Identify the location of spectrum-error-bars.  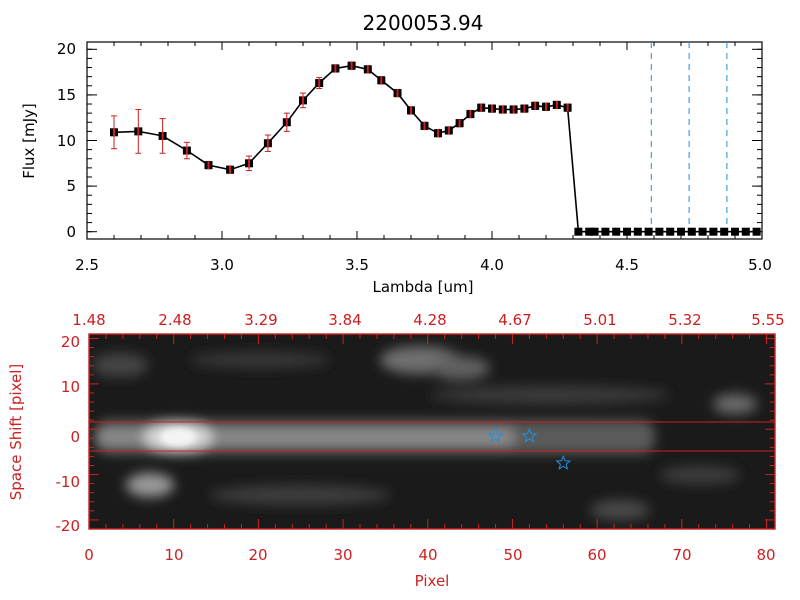
(341, 117).